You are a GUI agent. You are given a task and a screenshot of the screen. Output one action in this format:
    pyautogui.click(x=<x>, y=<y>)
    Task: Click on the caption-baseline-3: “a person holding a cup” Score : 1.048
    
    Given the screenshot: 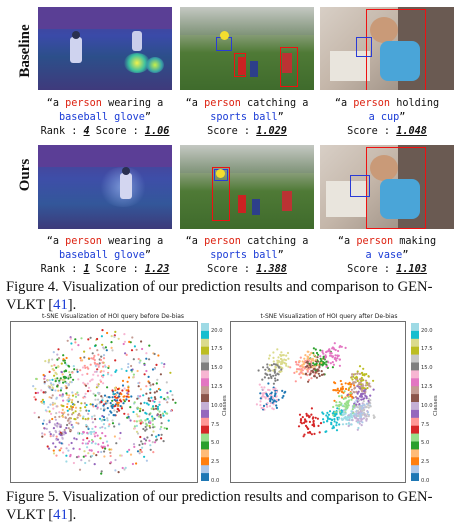 What is the action you would take?
    pyautogui.click(x=387, y=117)
    